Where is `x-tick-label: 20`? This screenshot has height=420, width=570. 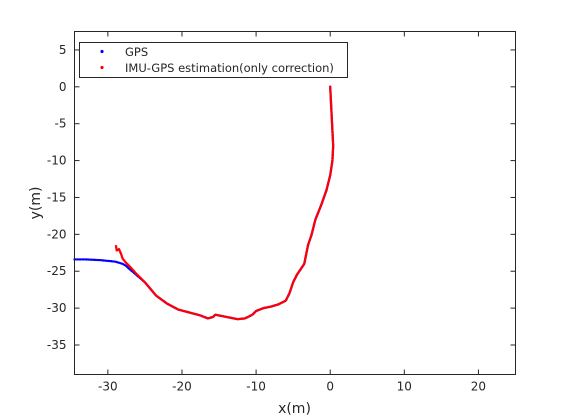
x-tick-label: 20 is located at coordinates (478, 387).